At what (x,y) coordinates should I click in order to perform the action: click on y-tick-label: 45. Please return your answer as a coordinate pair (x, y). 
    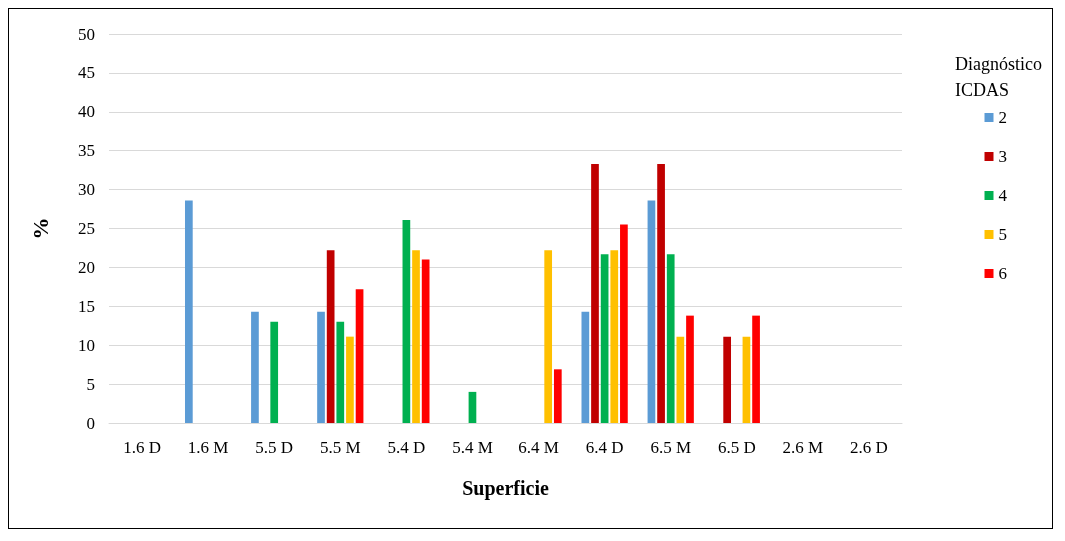
    Looking at the image, I should click on (86, 73).